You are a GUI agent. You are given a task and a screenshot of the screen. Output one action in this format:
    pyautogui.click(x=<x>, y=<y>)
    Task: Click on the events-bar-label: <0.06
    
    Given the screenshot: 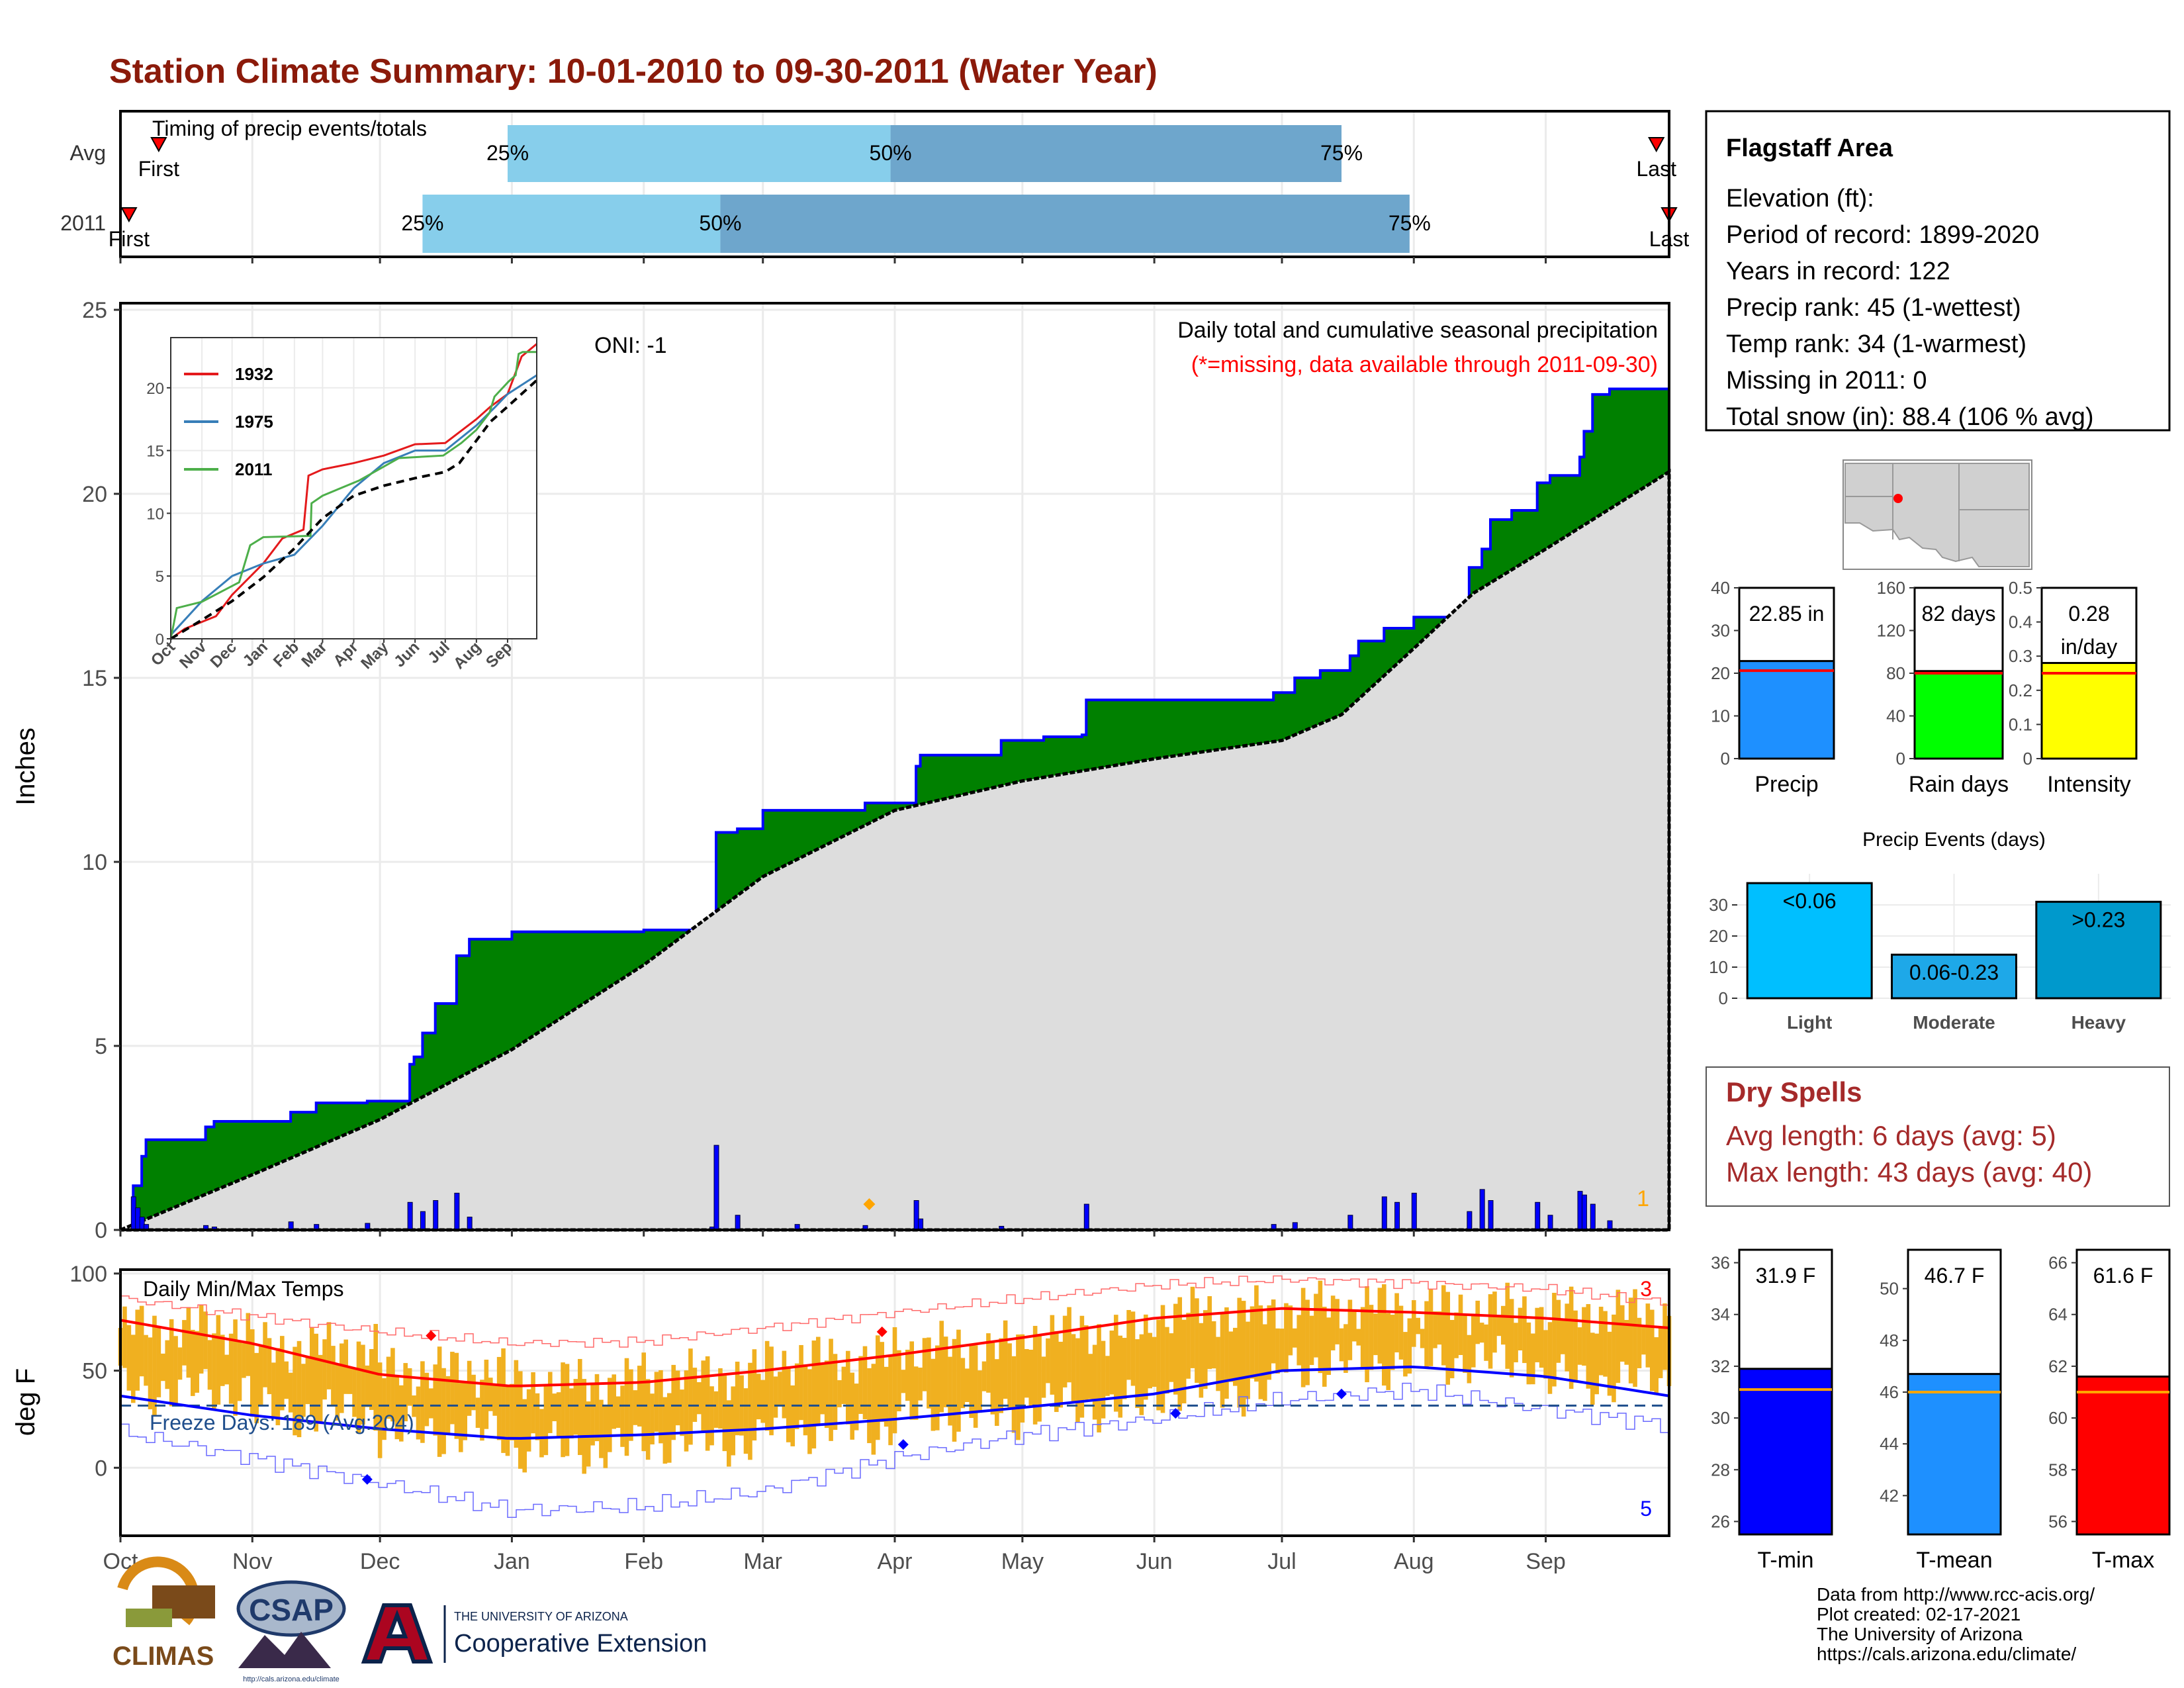 What is the action you would take?
    pyautogui.click(x=1810, y=901)
    